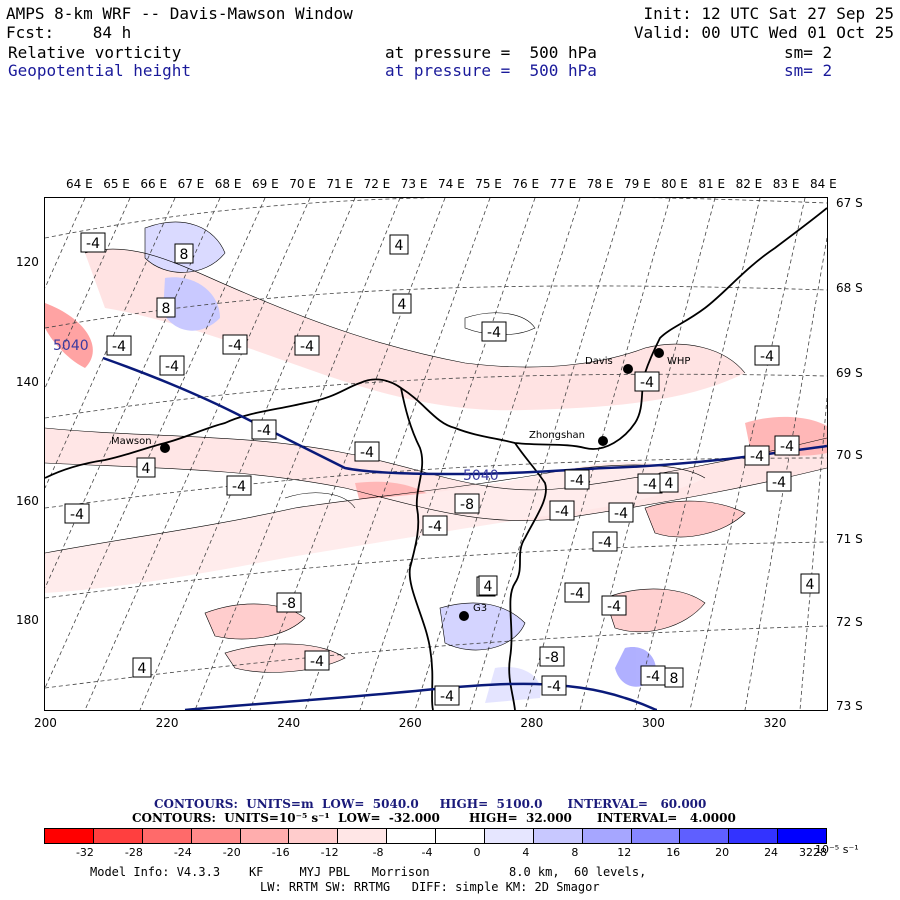 The width and height of the screenshot is (900, 900). I want to click on lon-label: 79 E, so click(637, 184).